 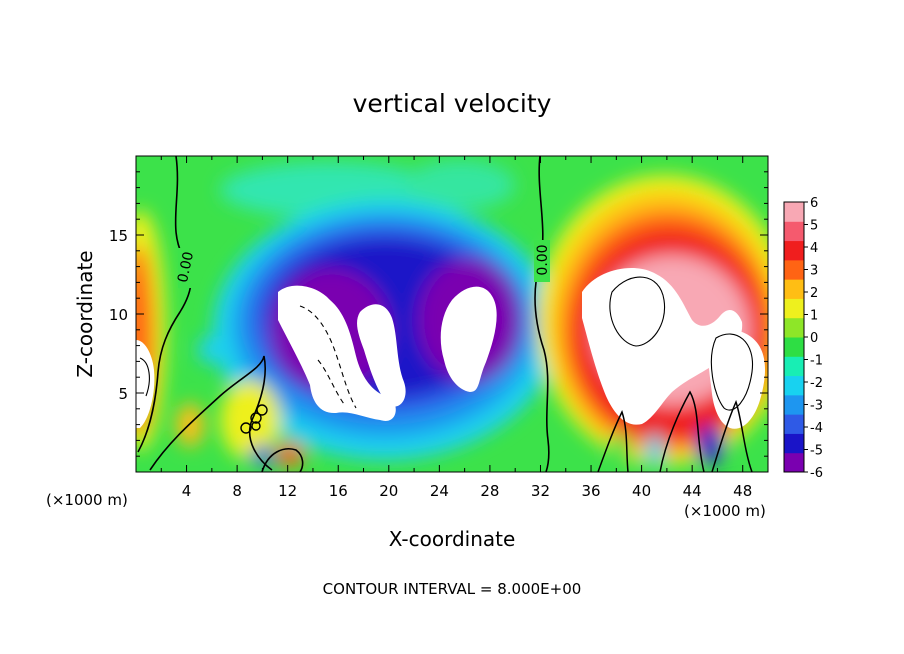 What do you see at coordinates (118, 236) in the screenshot?
I see `y-tick-label: 15` at bounding box center [118, 236].